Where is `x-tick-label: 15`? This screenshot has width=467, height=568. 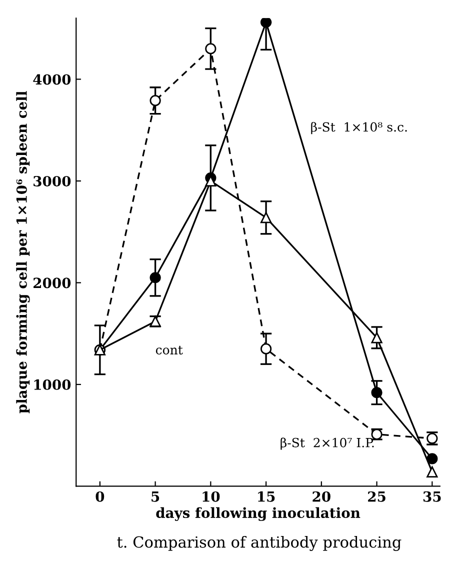 x-tick-label: 15 is located at coordinates (266, 496).